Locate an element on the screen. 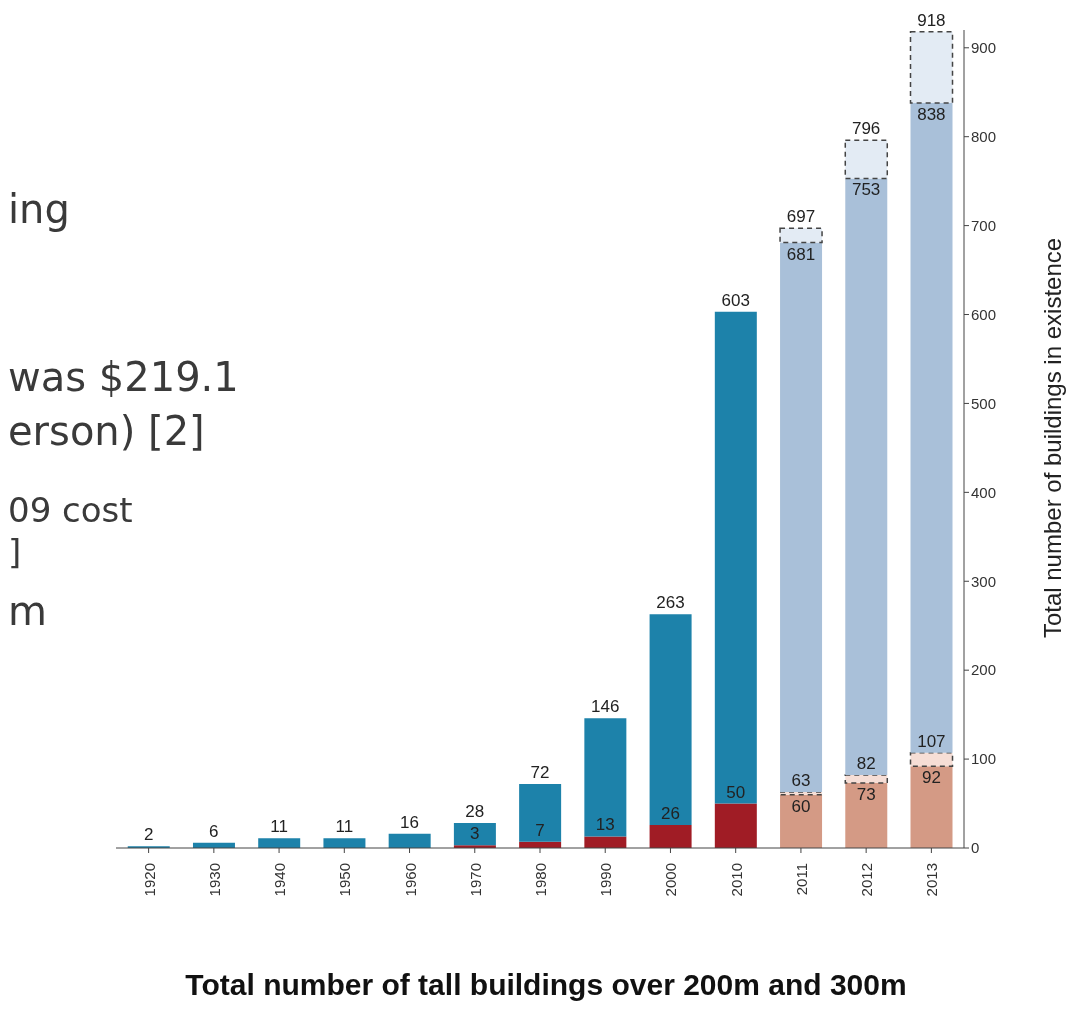 This screenshot has width=1092, height=1028. y-tick-label: 0 is located at coordinates (975, 848).